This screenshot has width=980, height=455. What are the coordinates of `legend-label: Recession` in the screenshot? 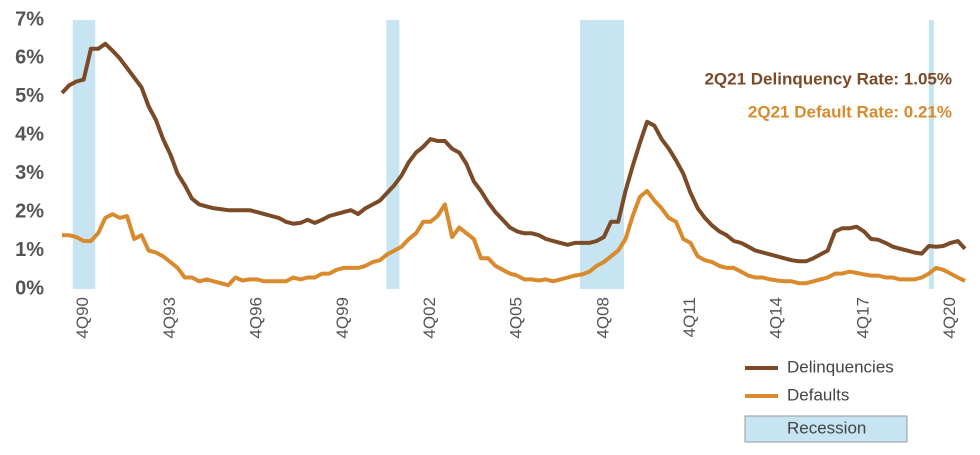 It's located at (826, 427).